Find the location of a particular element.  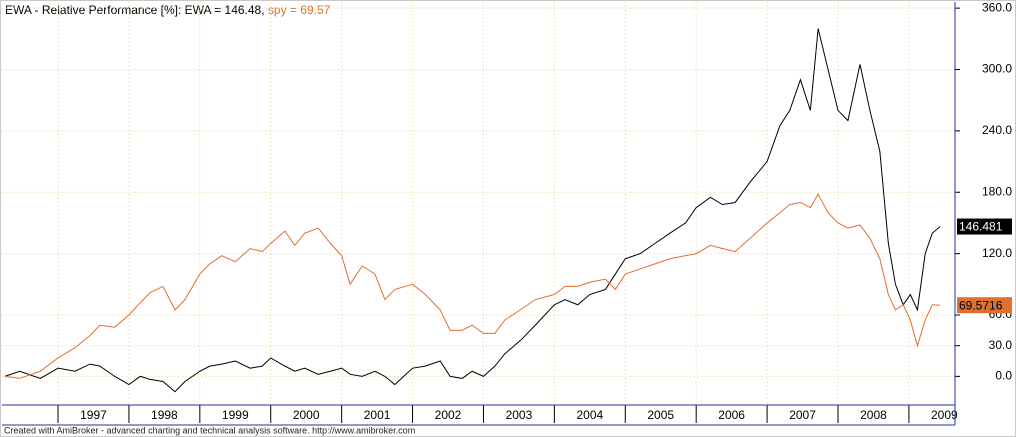

x-tick-label: 2006 is located at coordinates (731, 415).